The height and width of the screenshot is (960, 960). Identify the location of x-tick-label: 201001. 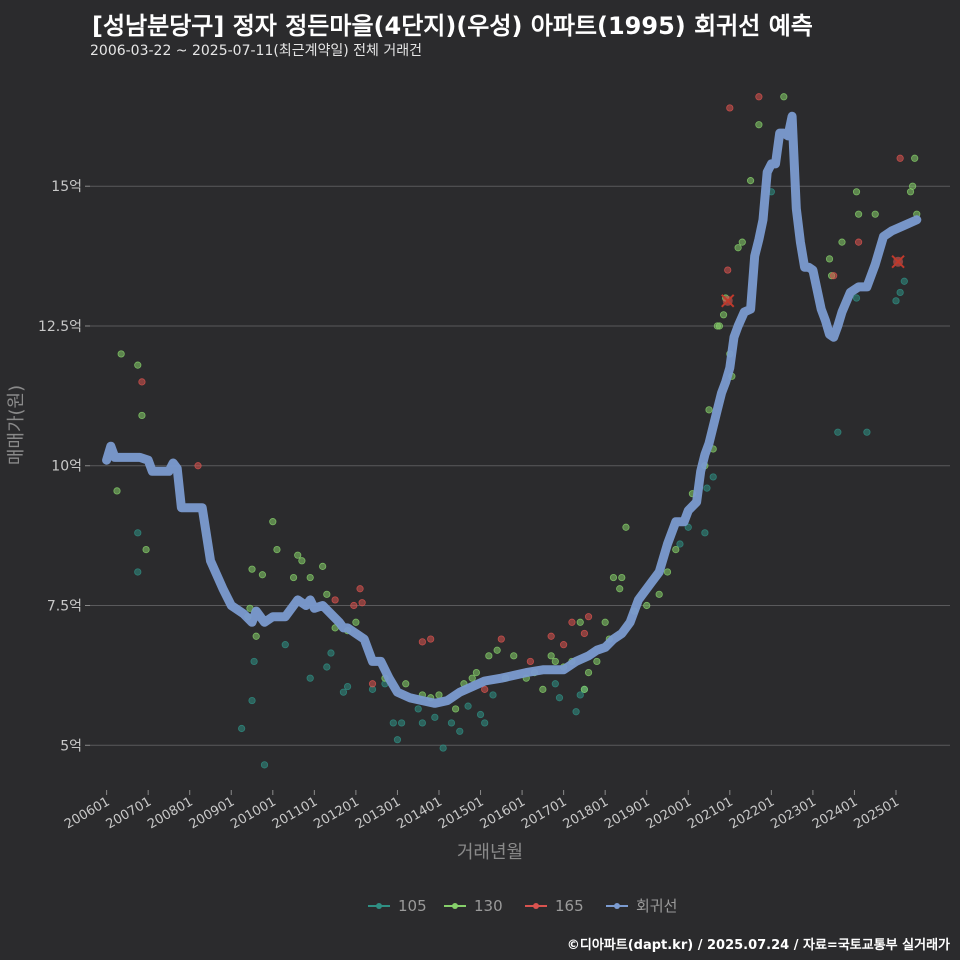
(253, 813).